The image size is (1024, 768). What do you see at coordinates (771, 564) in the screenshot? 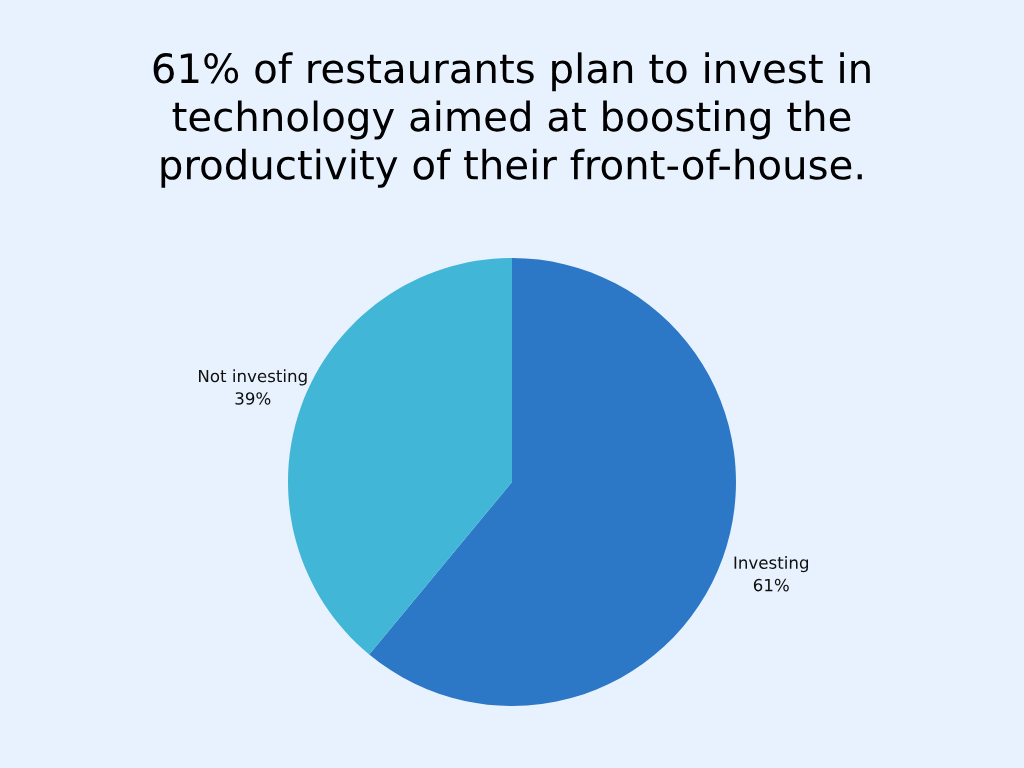
I see `slice-label: Investing` at bounding box center [771, 564].